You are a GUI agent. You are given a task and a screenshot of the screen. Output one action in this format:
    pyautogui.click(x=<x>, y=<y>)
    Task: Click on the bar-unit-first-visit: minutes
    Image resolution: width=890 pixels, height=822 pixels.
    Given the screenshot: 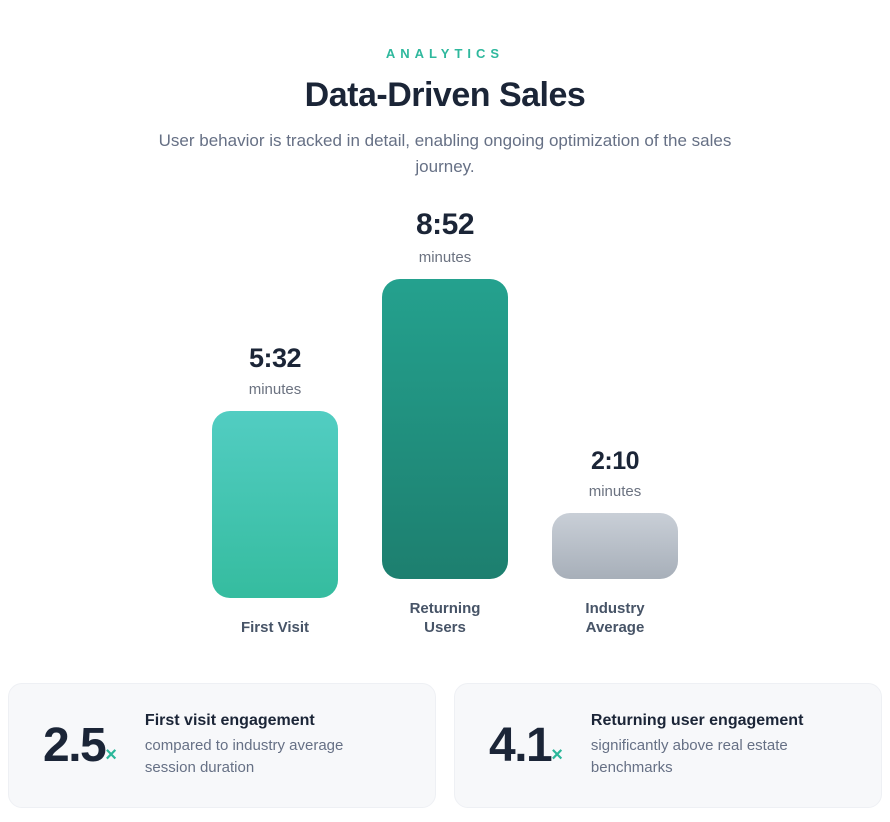 What is the action you would take?
    pyautogui.click(x=275, y=389)
    